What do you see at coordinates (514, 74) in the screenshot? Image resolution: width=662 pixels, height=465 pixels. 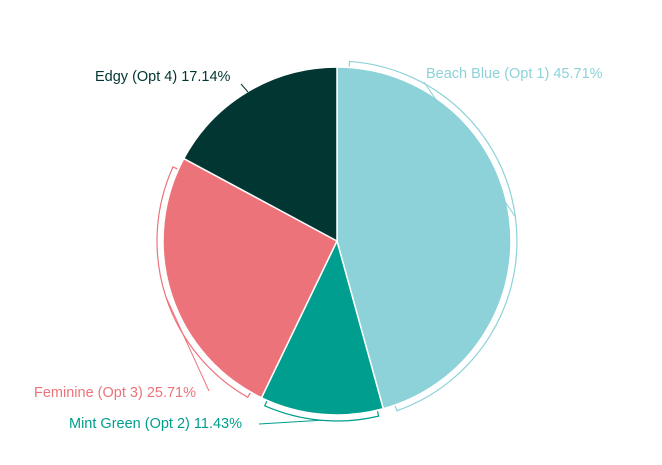 I see `slice-label-beach-blue-opt-1: Beach Blue (Opt 1) 45.71%` at bounding box center [514, 74].